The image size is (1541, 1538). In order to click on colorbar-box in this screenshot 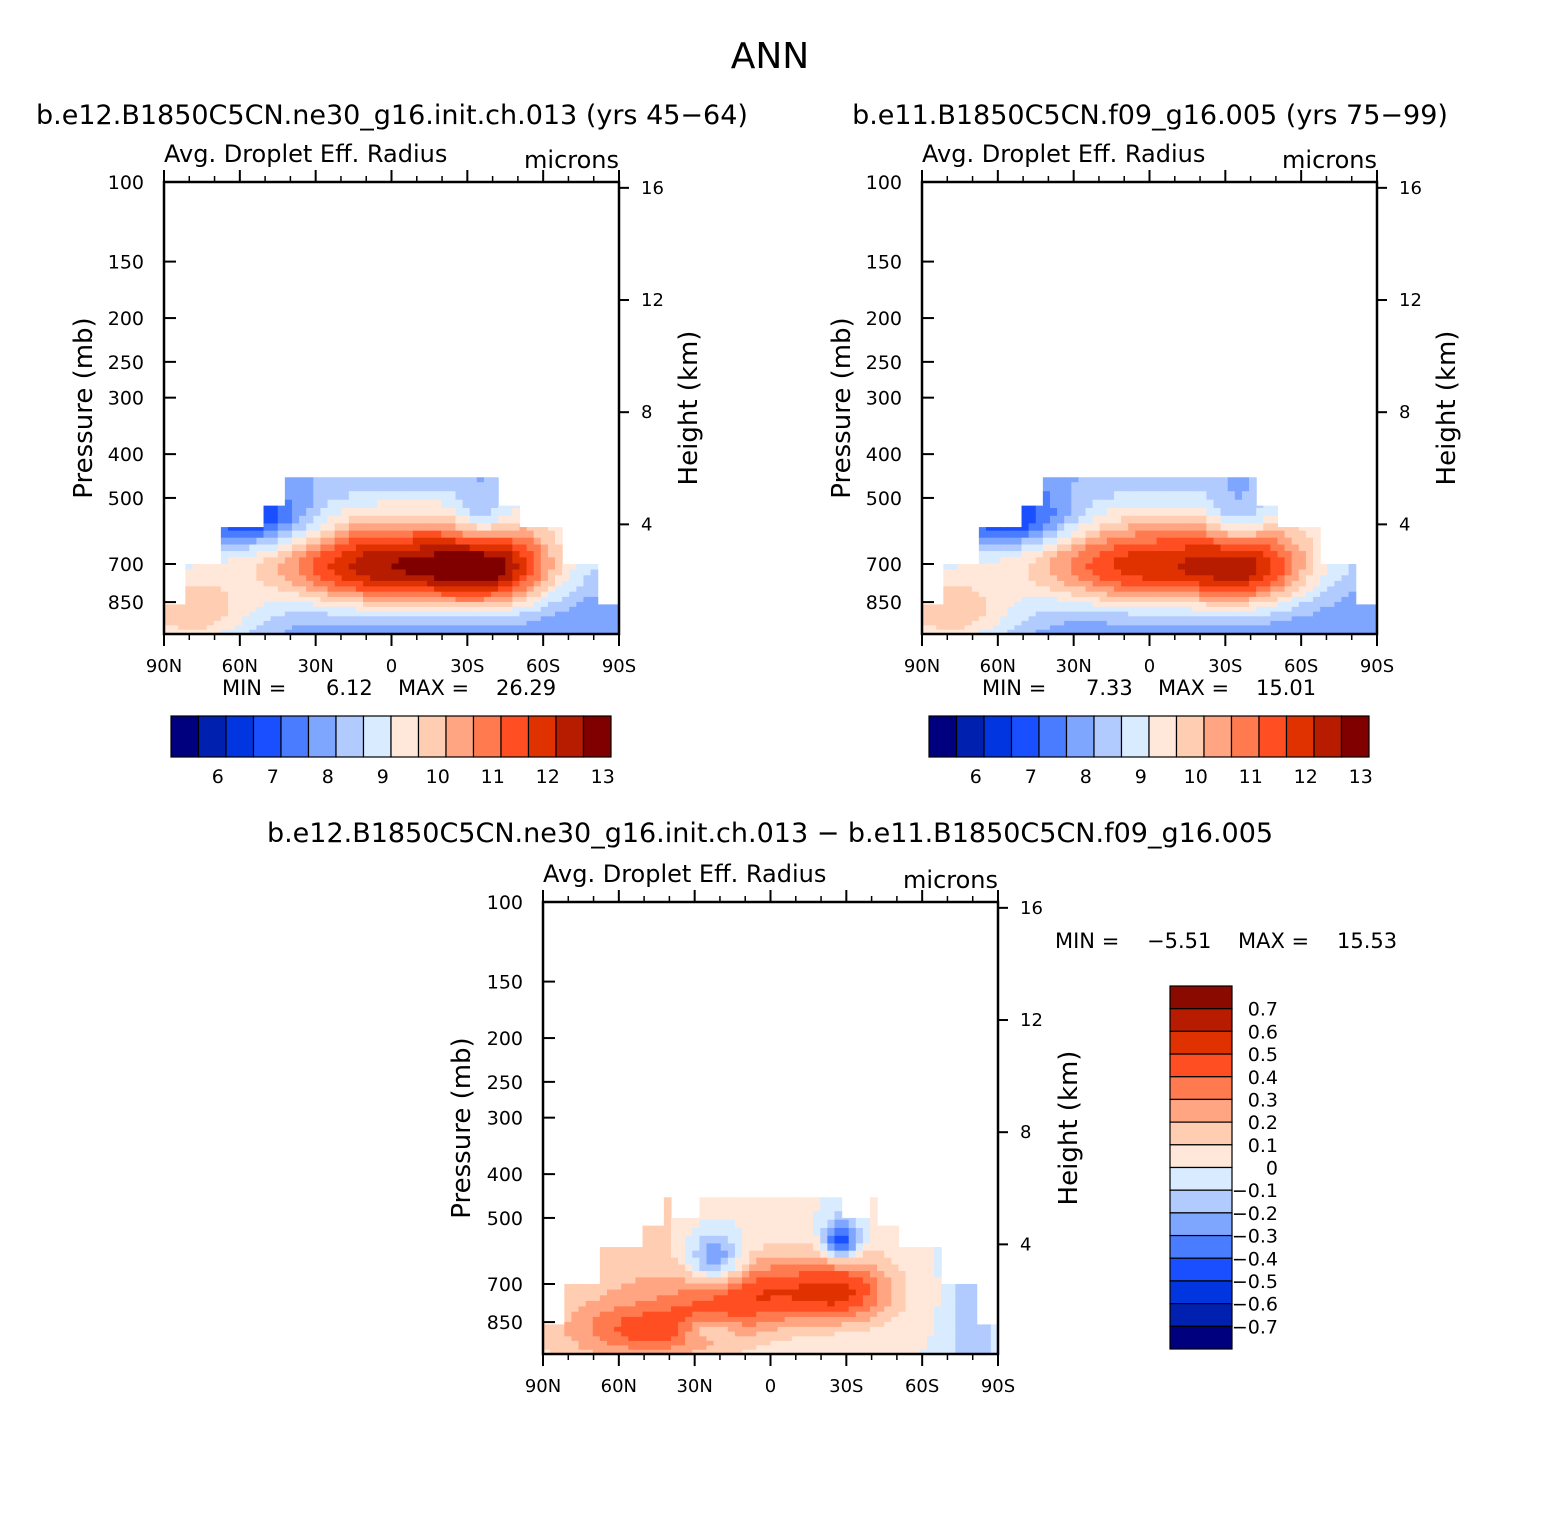, I will do `click(1201, 1315)`.